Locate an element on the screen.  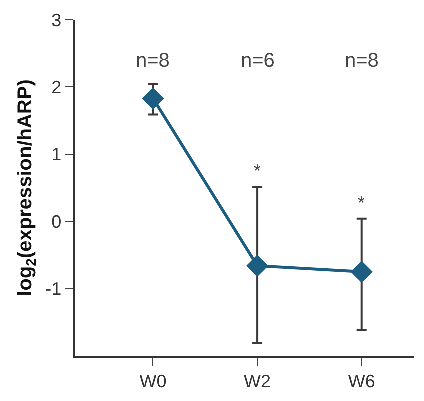
y-tick-label: 2 is located at coordinates (57, 88).